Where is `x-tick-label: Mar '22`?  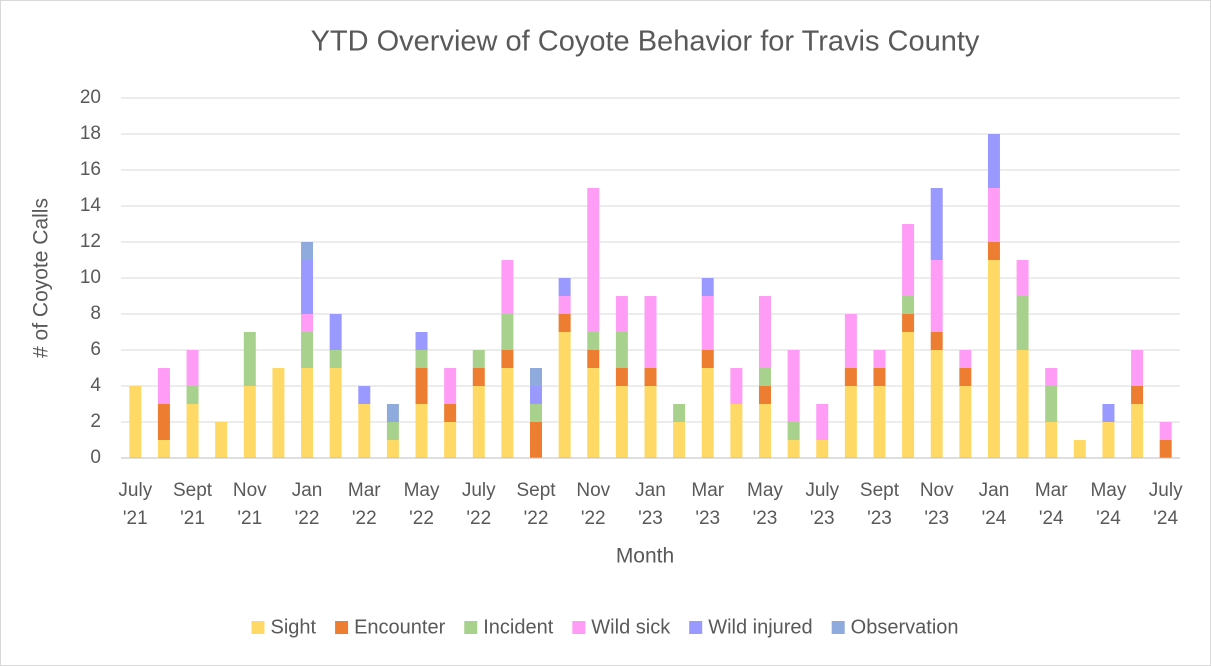 x-tick-label: Mar '22 is located at coordinates (364, 504).